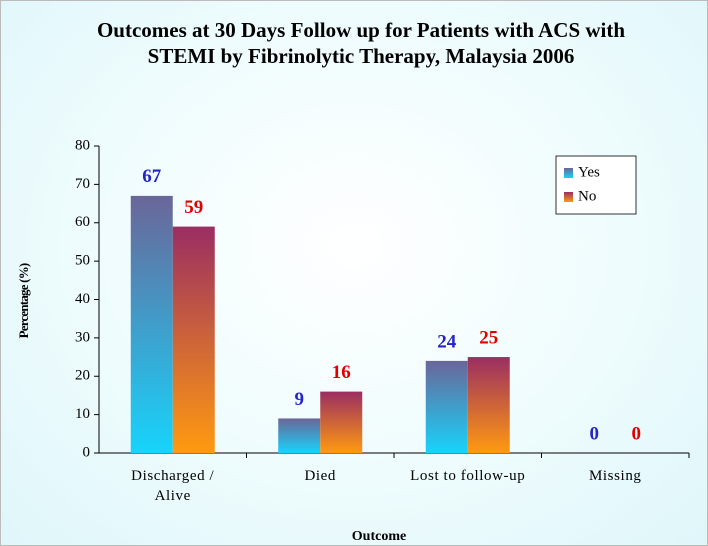  I want to click on value-label: 59, so click(193, 207).